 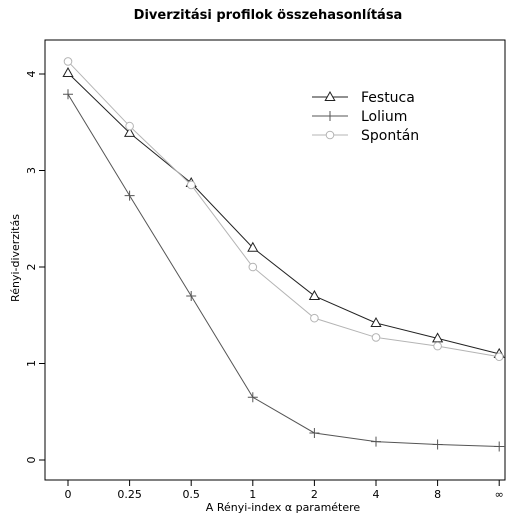 What do you see at coordinates (384, 117) in the screenshot?
I see `legend-label: Lolium` at bounding box center [384, 117].